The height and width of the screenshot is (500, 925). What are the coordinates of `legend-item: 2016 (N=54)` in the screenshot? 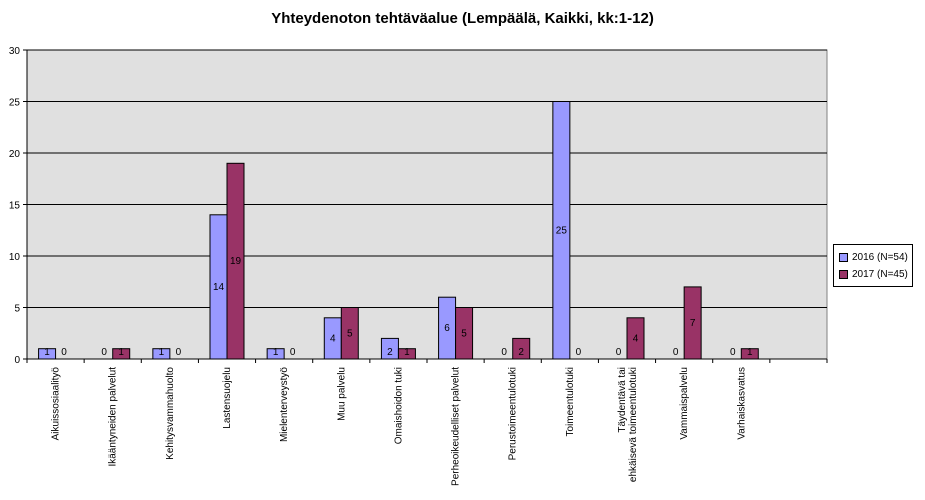 It's located at (873, 257).